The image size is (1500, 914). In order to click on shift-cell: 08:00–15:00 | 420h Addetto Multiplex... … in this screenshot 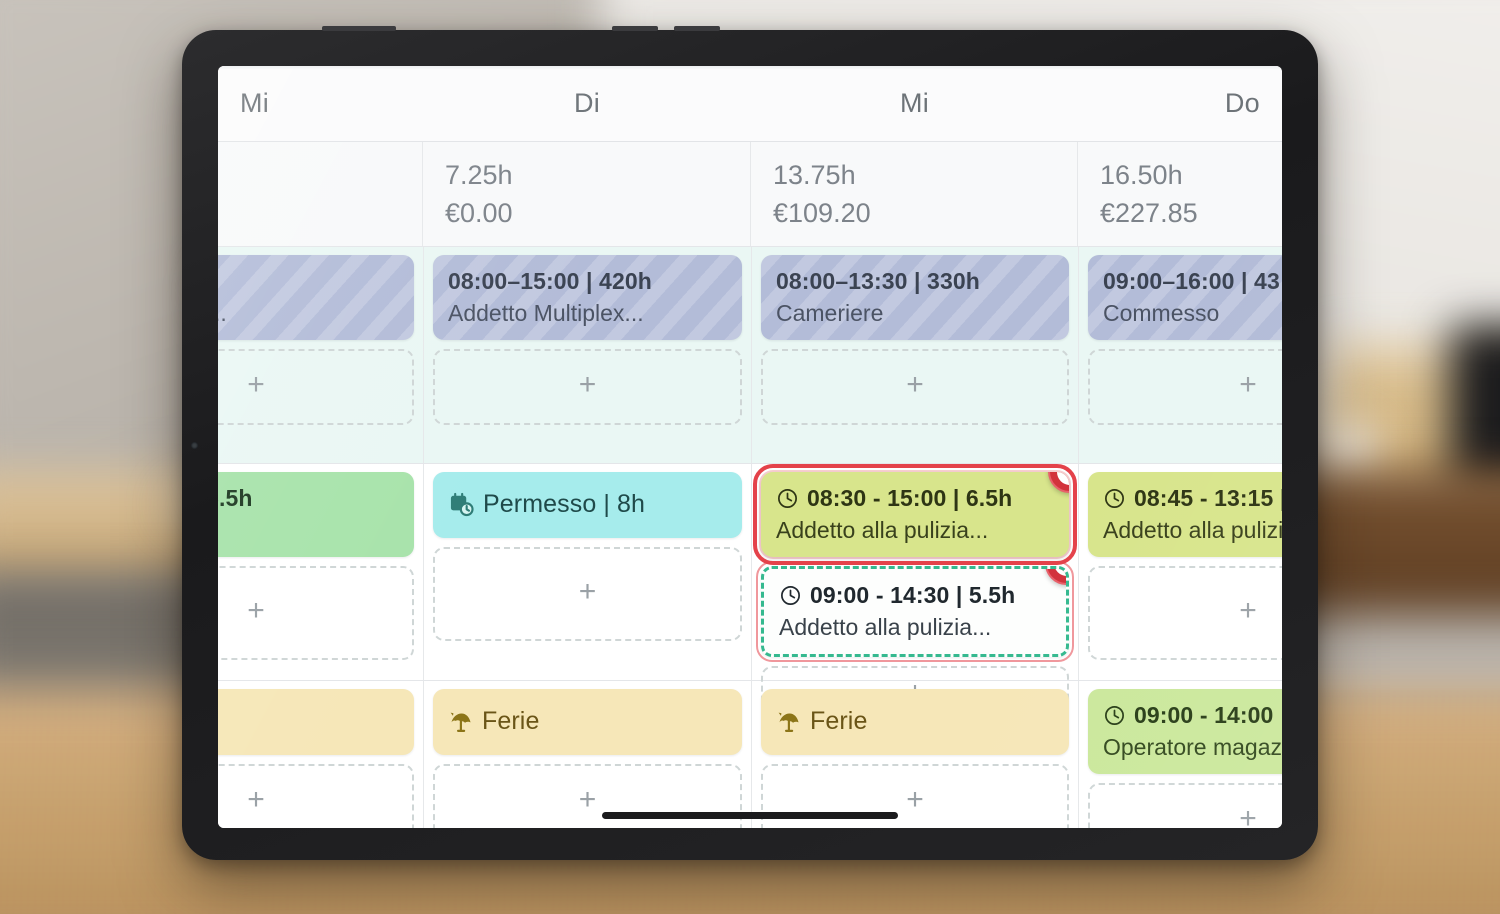, I will do `click(588, 355)`.